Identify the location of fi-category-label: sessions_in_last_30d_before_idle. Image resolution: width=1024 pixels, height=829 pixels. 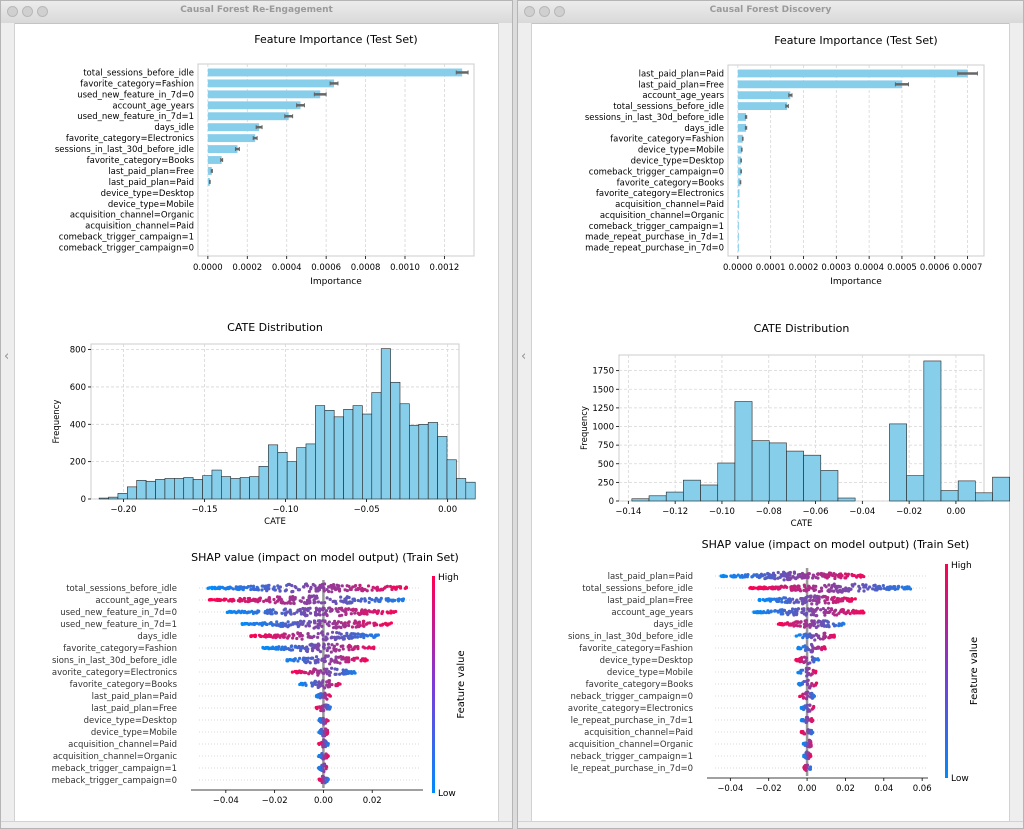
(124, 150).